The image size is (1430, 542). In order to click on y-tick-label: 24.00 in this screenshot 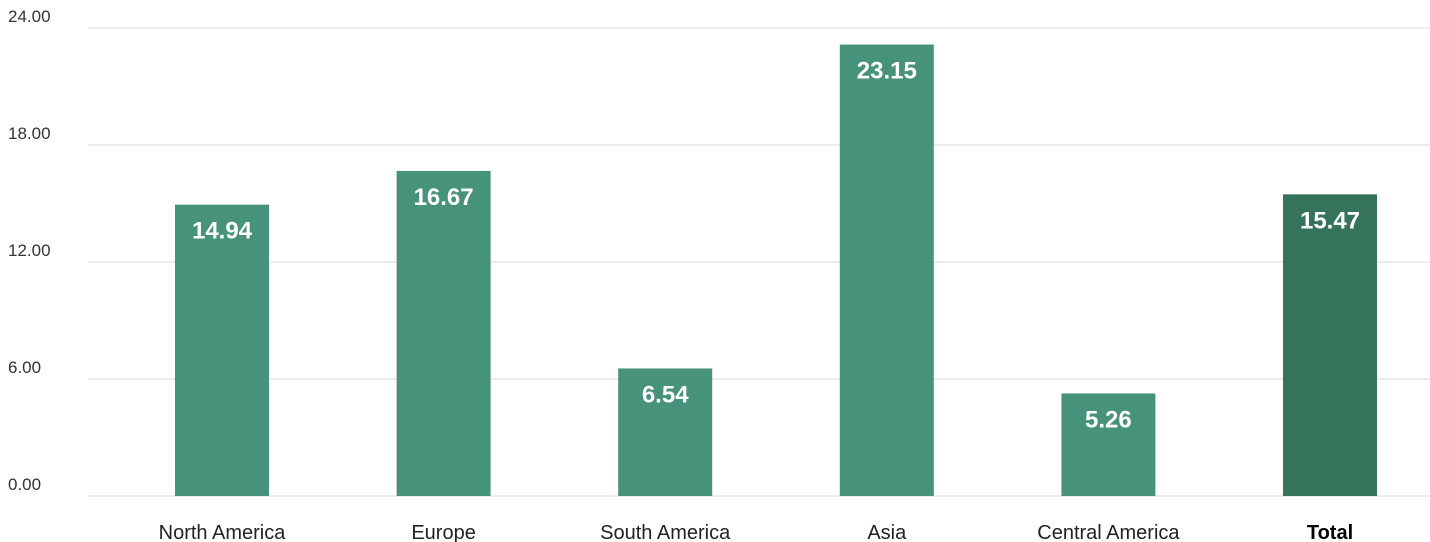, I will do `click(29, 16)`.